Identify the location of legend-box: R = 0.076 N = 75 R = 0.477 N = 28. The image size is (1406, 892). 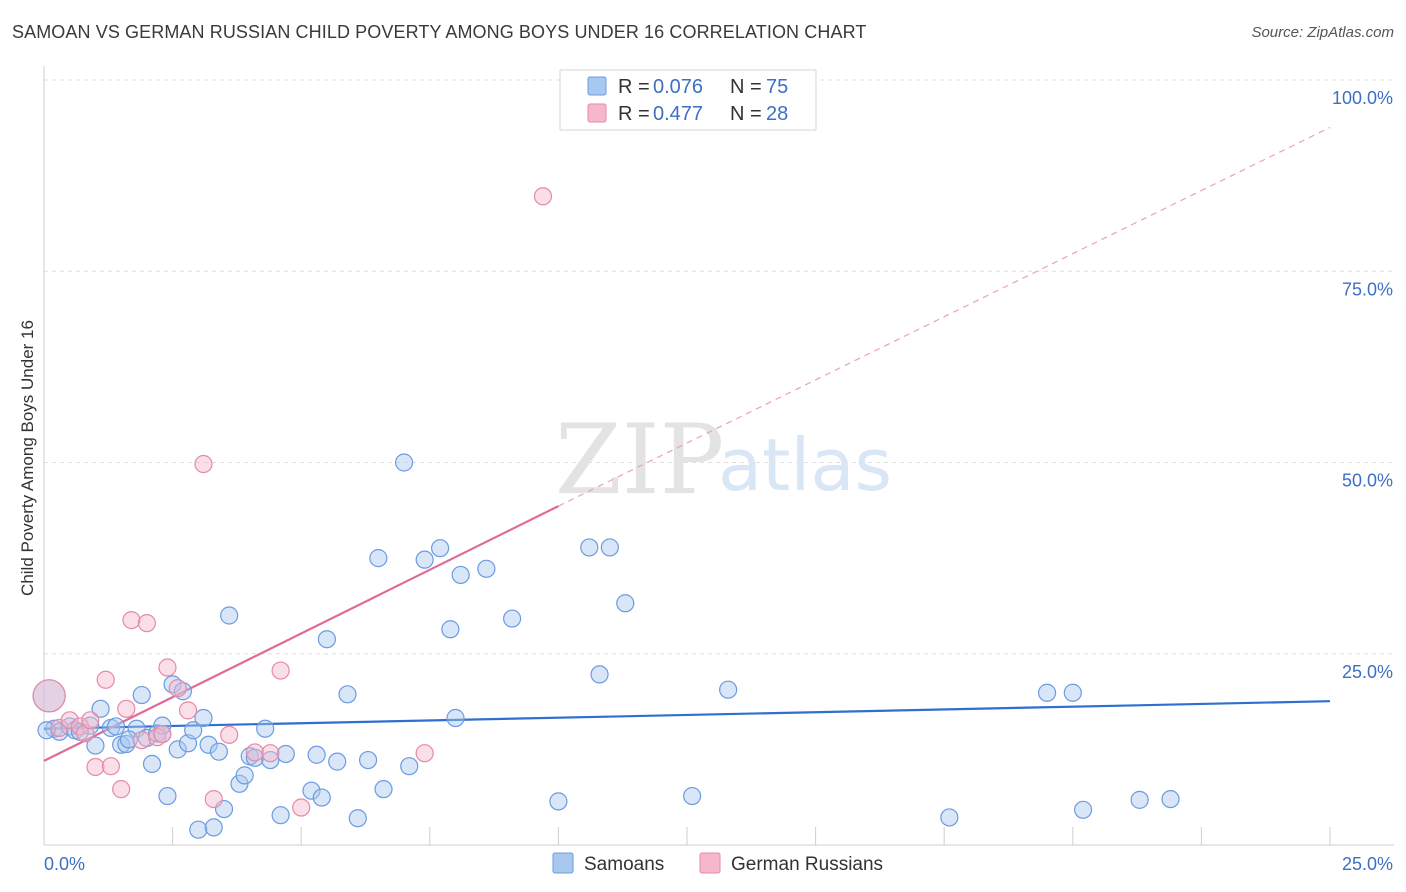
(688, 100).